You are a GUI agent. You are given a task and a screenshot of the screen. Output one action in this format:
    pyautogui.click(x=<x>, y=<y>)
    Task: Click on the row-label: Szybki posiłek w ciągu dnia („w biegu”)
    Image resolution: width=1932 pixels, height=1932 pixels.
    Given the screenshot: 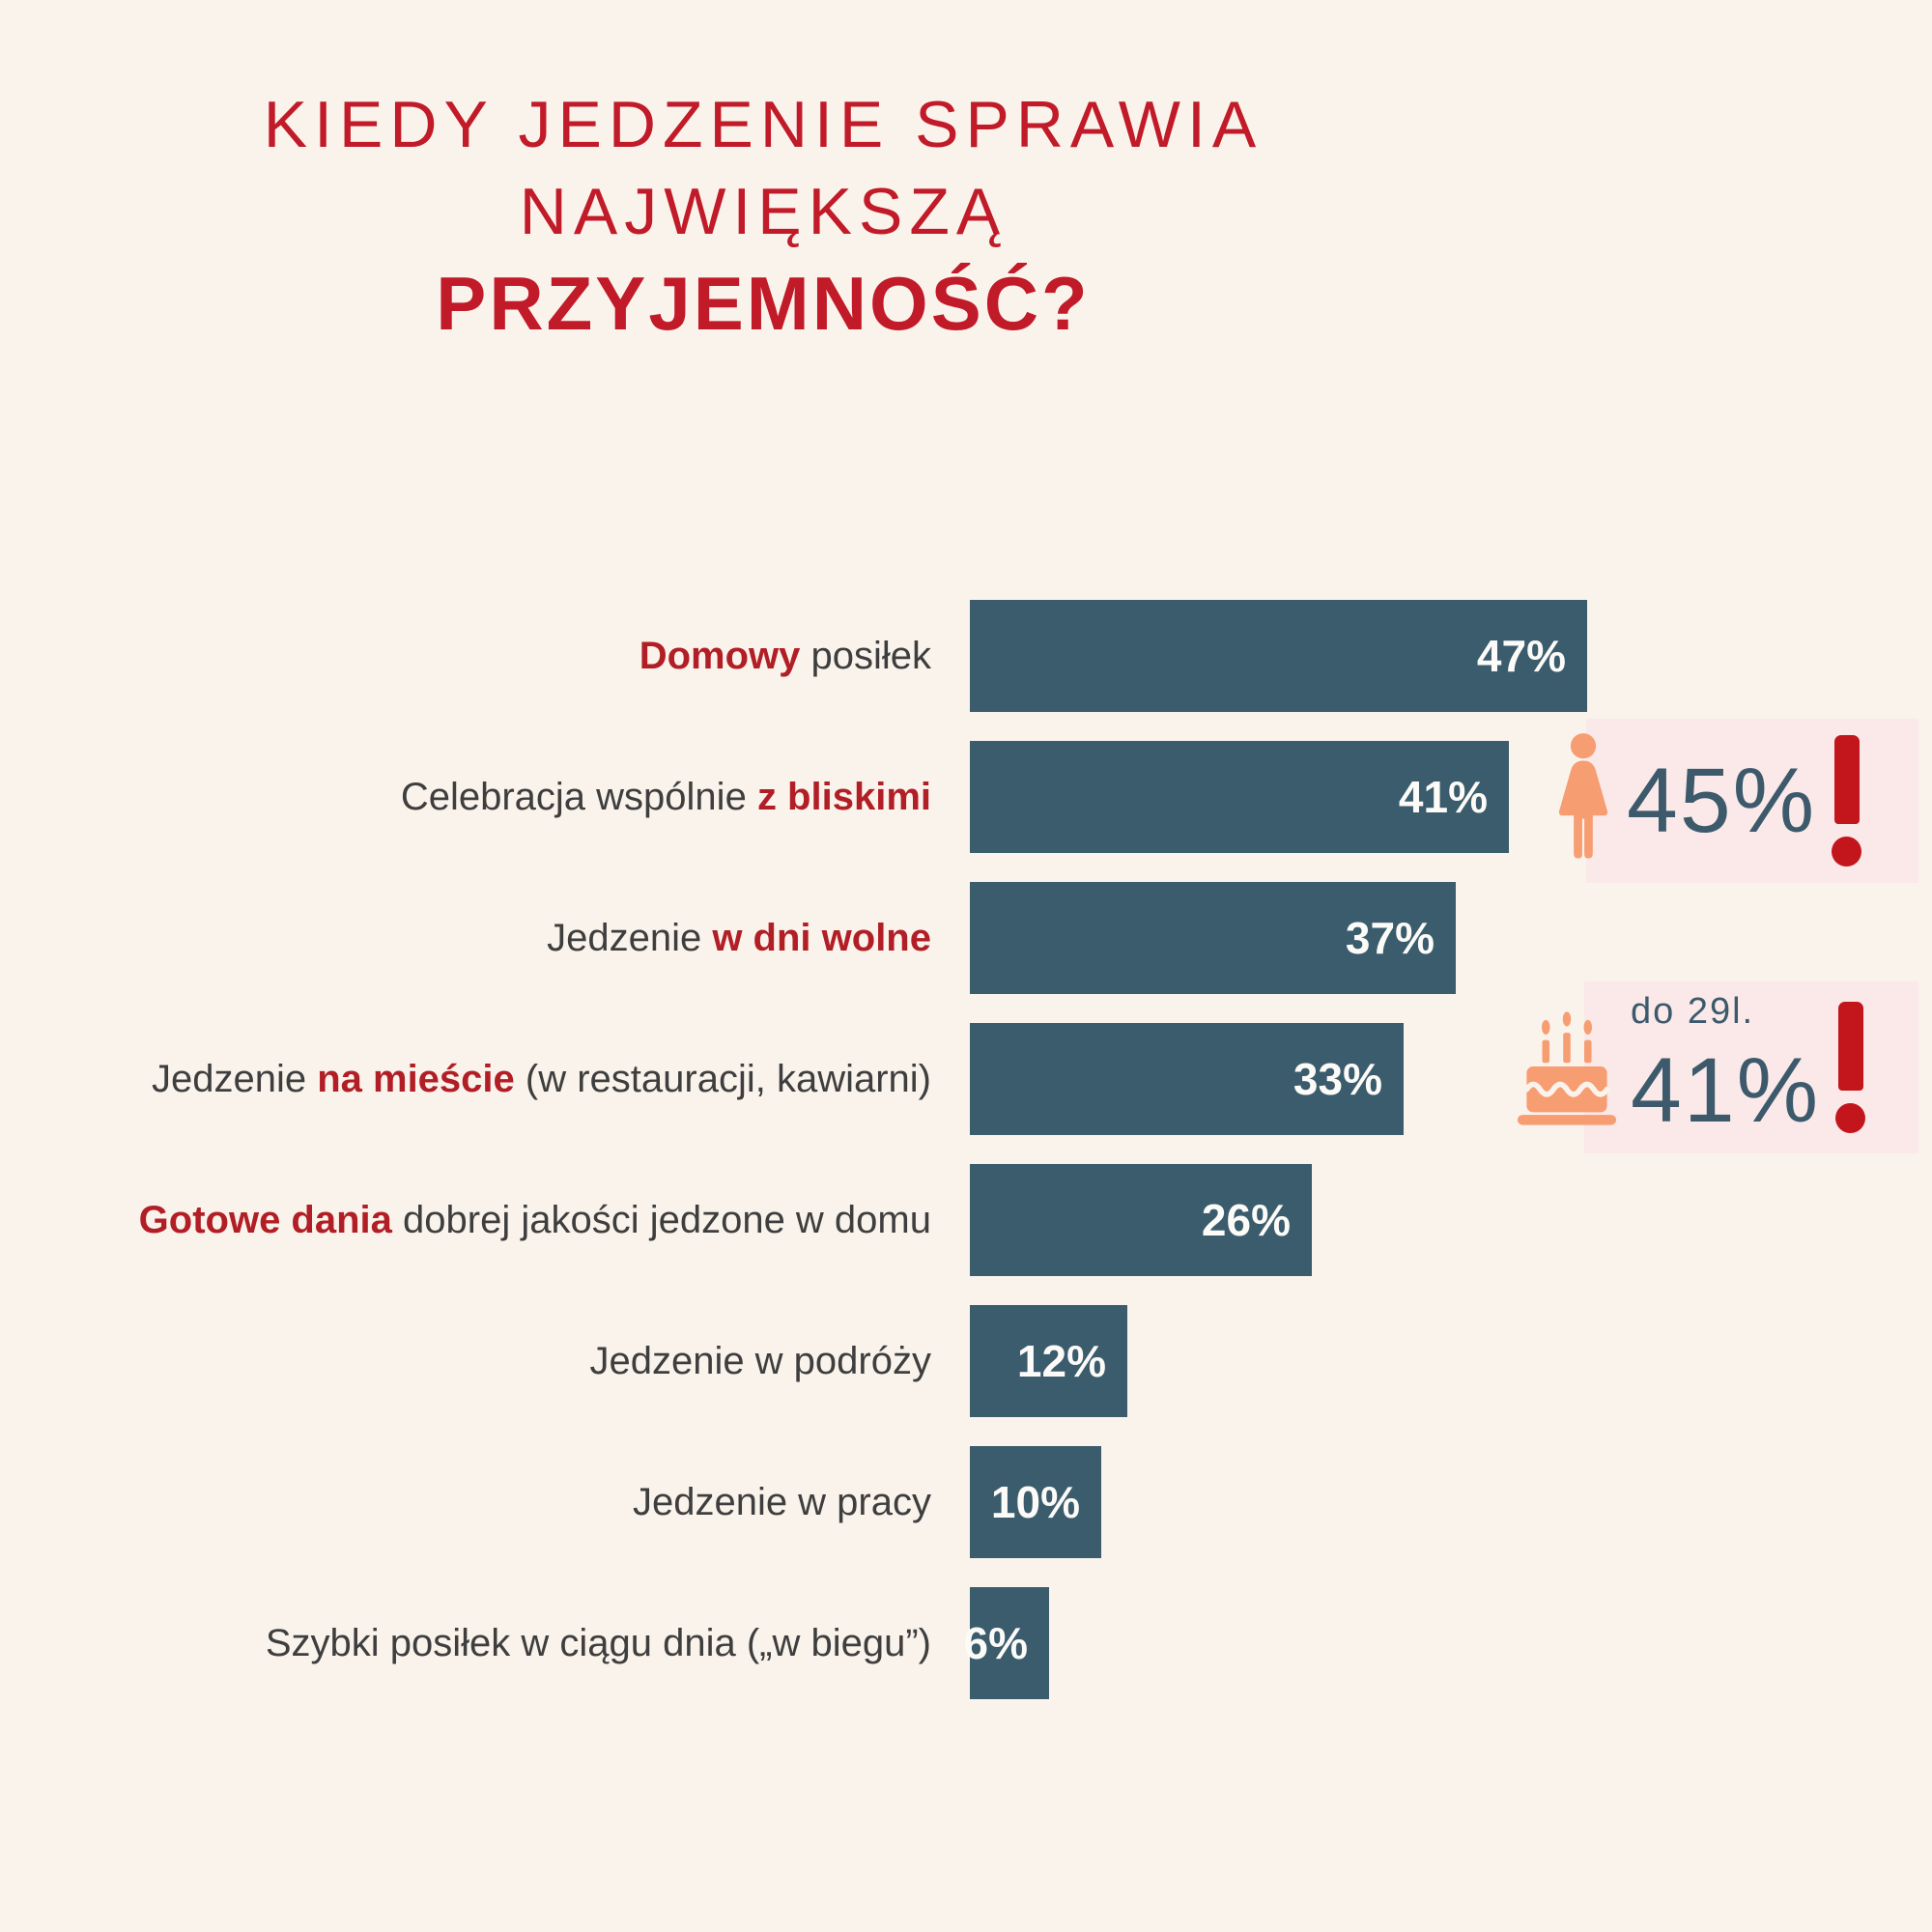 What is the action you would take?
    pyautogui.click(x=475, y=1643)
    